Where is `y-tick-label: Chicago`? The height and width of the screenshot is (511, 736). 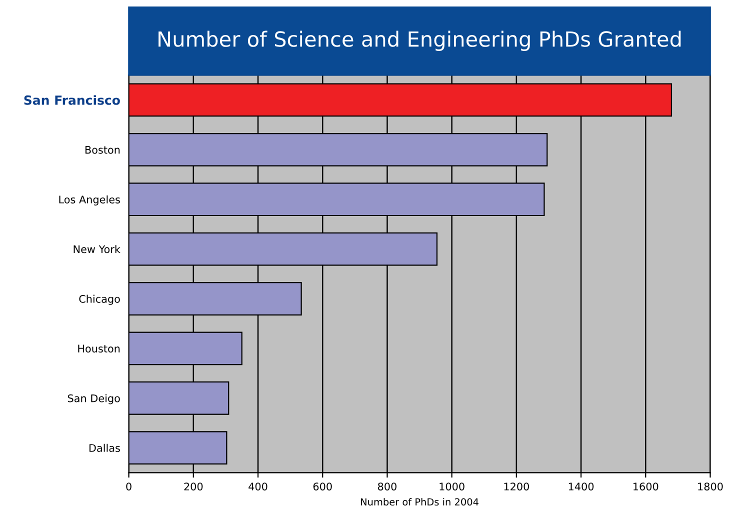
y-tick-label: Chicago is located at coordinates (99, 299).